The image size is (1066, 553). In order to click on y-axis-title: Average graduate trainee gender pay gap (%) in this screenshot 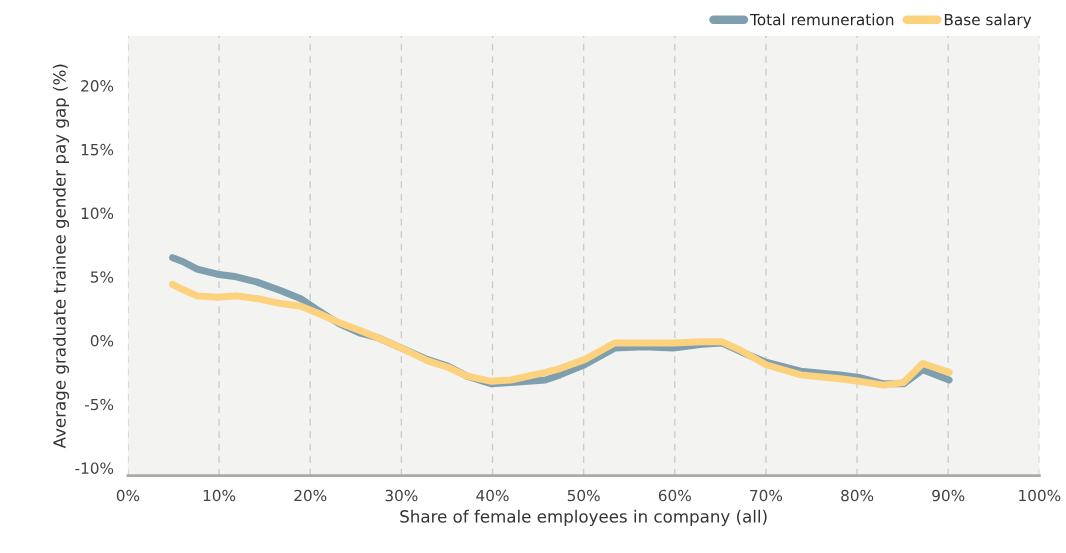, I will do `click(61, 256)`.